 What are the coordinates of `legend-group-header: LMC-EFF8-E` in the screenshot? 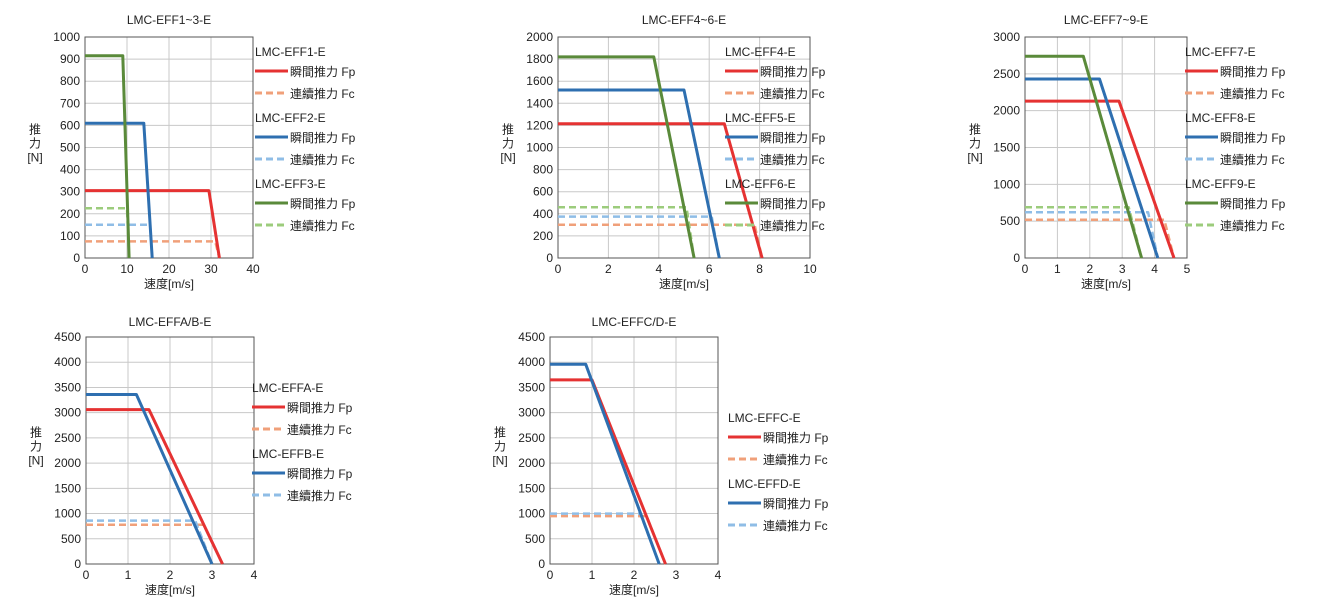 It's located at (1220, 118).